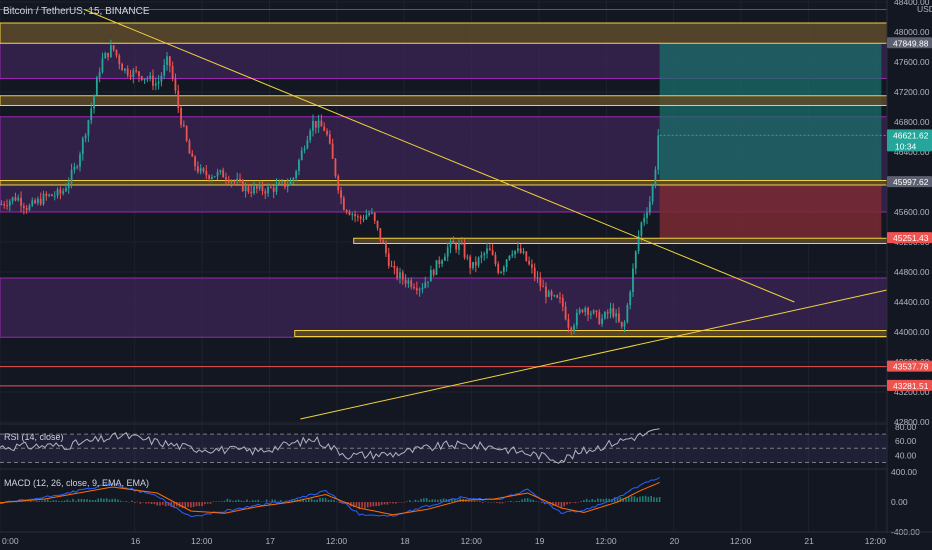 The image size is (932, 550). Describe the element at coordinates (912, 122) in the screenshot. I see `price-tick-label: 46800.00` at that location.